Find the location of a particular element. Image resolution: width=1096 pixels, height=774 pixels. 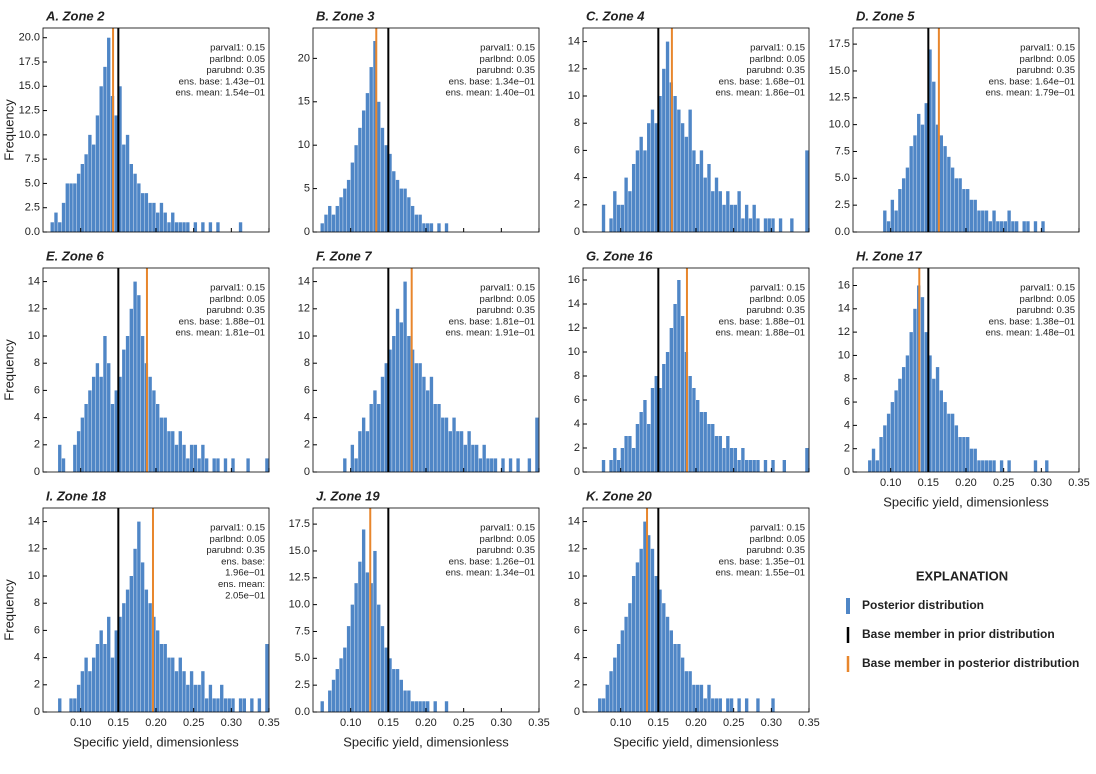

x-tick-label: 0.10 is located at coordinates (80, 723).